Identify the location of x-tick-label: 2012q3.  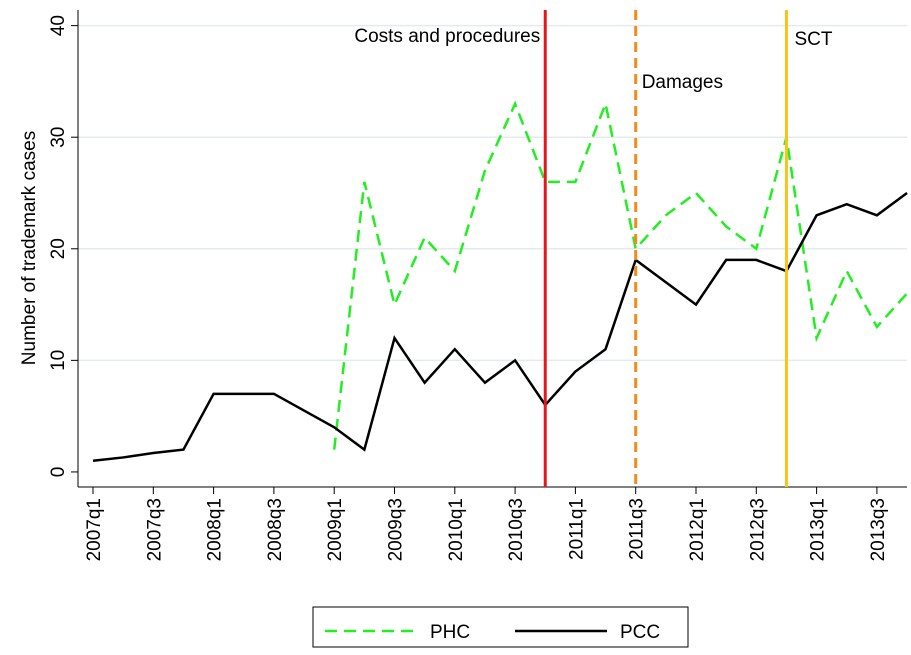
(757, 529).